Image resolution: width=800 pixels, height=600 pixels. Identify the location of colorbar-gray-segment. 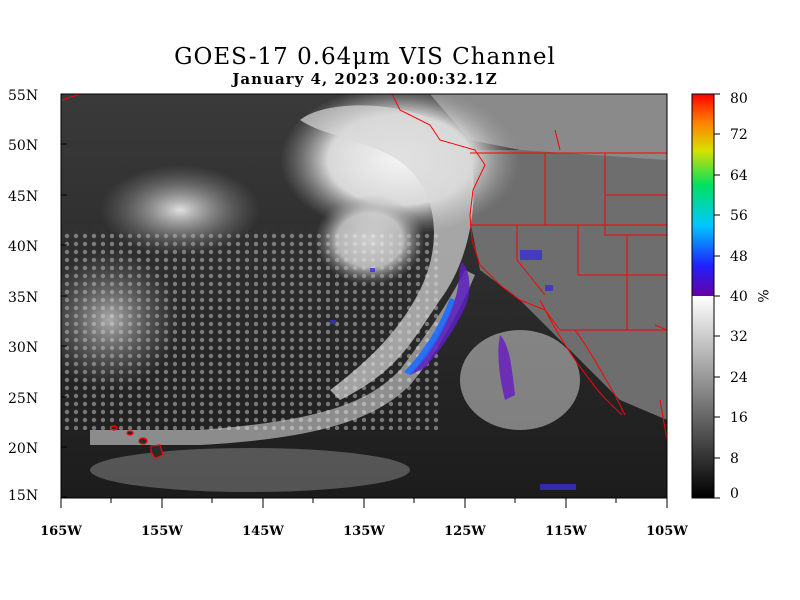
(703, 397).